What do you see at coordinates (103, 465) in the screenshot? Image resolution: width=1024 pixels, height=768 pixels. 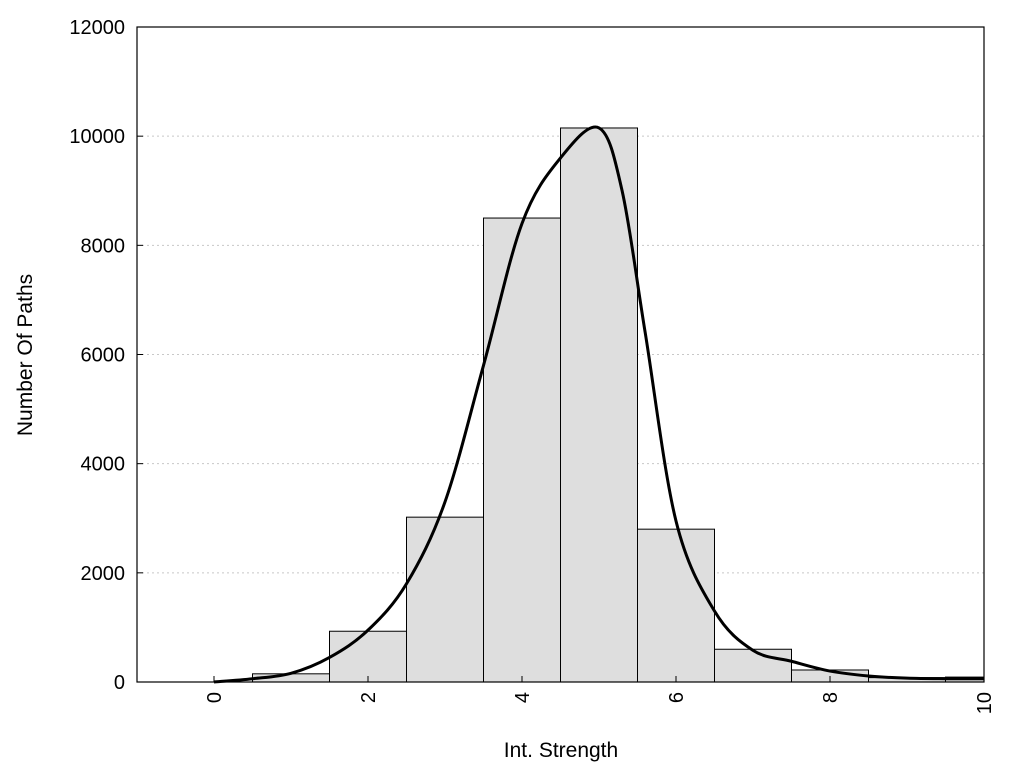 I see `y-tick-label-2: 4000` at bounding box center [103, 465].